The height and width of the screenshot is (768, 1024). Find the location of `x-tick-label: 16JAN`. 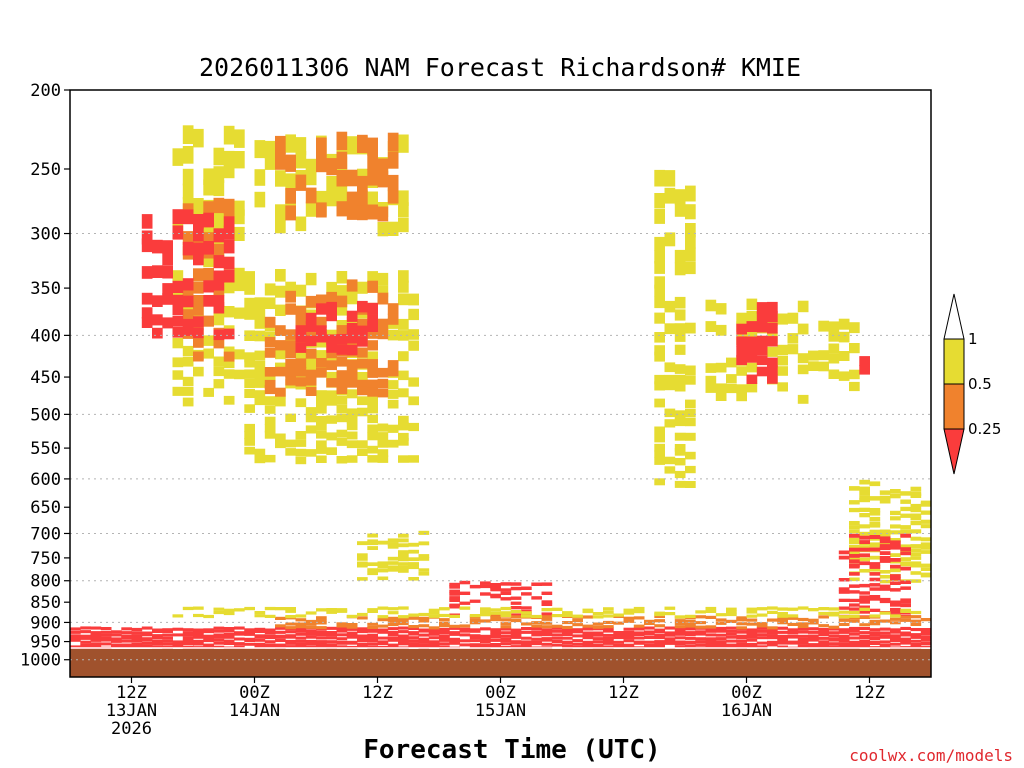

x-tick-label: 16JAN is located at coordinates (746, 711).